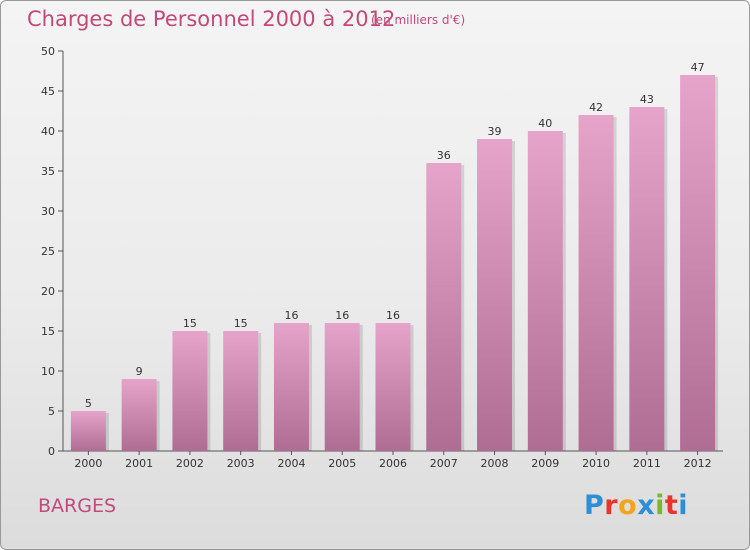  What do you see at coordinates (48, 131) in the screenshot?
I see `y-tick-label: 40` at bounding box center [48, 131].